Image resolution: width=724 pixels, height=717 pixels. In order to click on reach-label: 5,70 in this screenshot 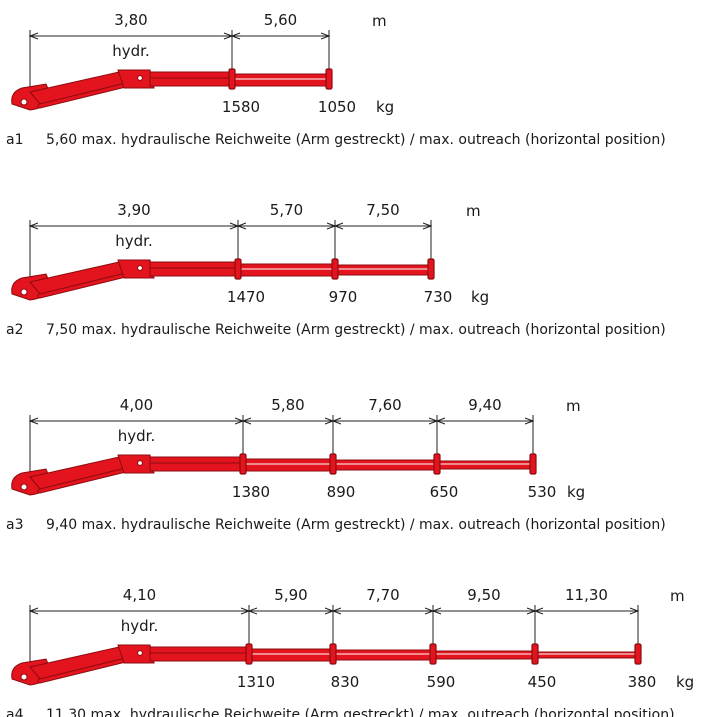, I will do `click(286, 210)`.